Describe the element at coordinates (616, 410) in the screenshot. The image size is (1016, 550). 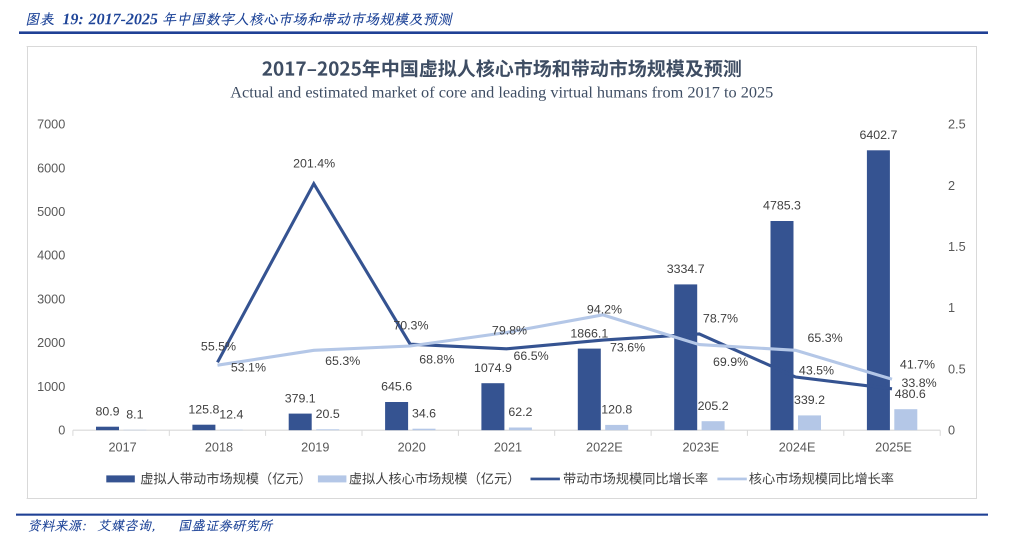
I see `svg-text: 120.8` at that location.